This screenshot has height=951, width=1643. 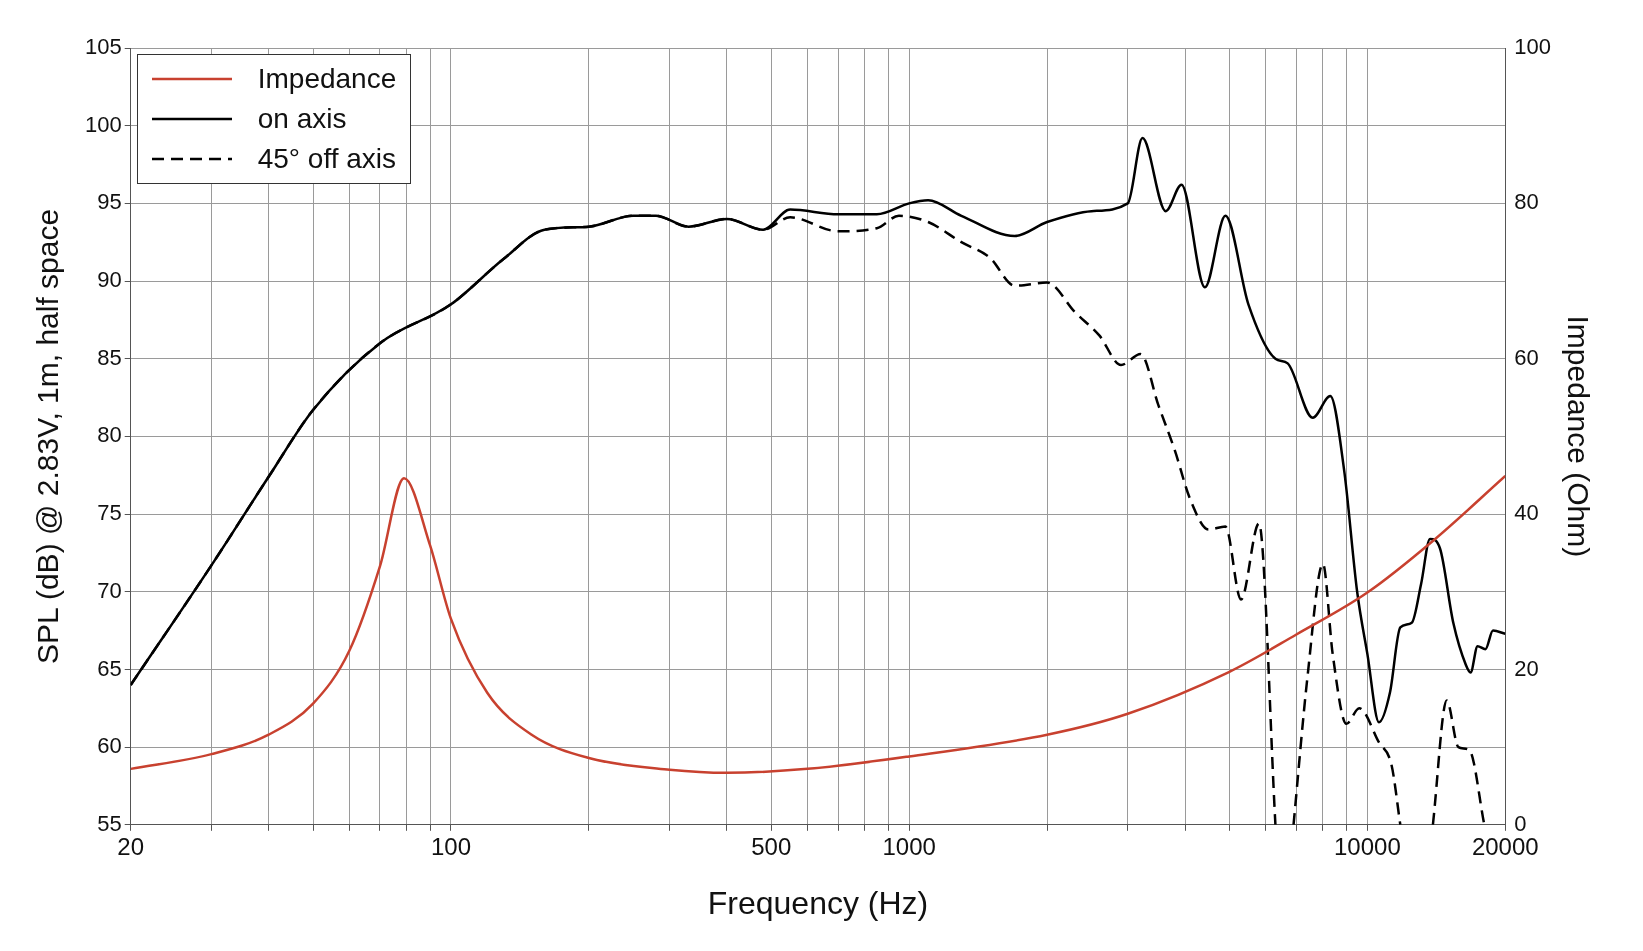 I want to click on y2-tick-label: 40, so click(x=1526, y=513).